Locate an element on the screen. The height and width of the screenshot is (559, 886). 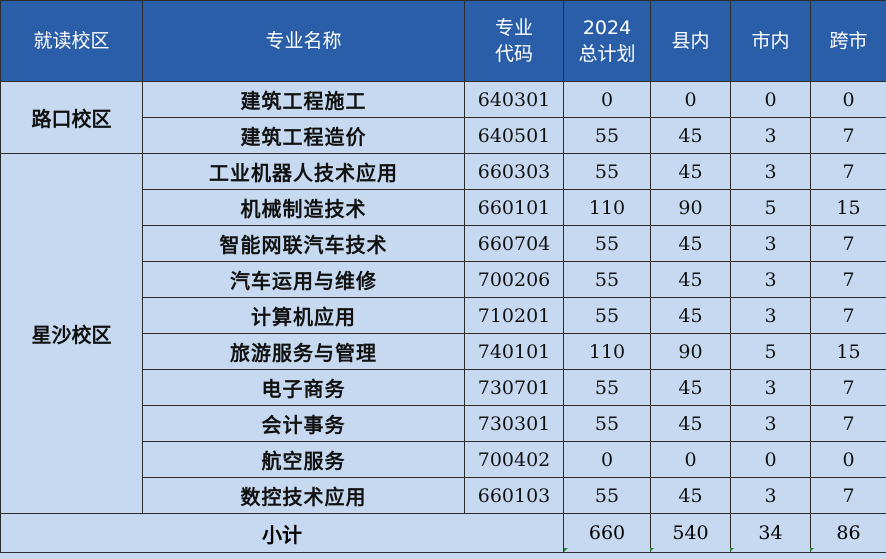
major-name: 建筑工程施工 is located at coordinates (303, 99).